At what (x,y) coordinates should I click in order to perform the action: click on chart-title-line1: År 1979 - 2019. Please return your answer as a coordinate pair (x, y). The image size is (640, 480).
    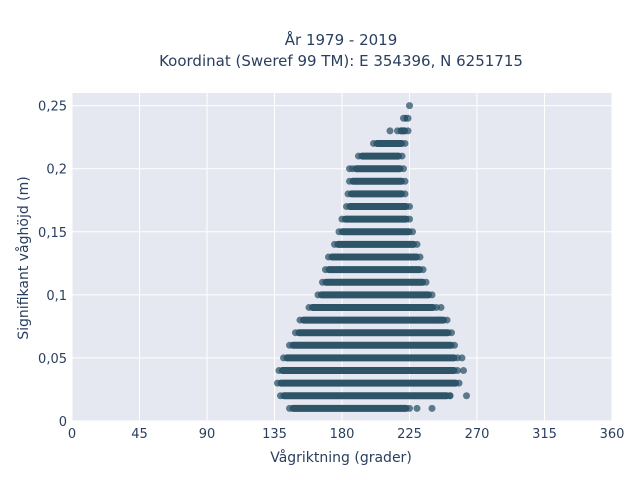
    Looking at the image, I should click on (341, 39).